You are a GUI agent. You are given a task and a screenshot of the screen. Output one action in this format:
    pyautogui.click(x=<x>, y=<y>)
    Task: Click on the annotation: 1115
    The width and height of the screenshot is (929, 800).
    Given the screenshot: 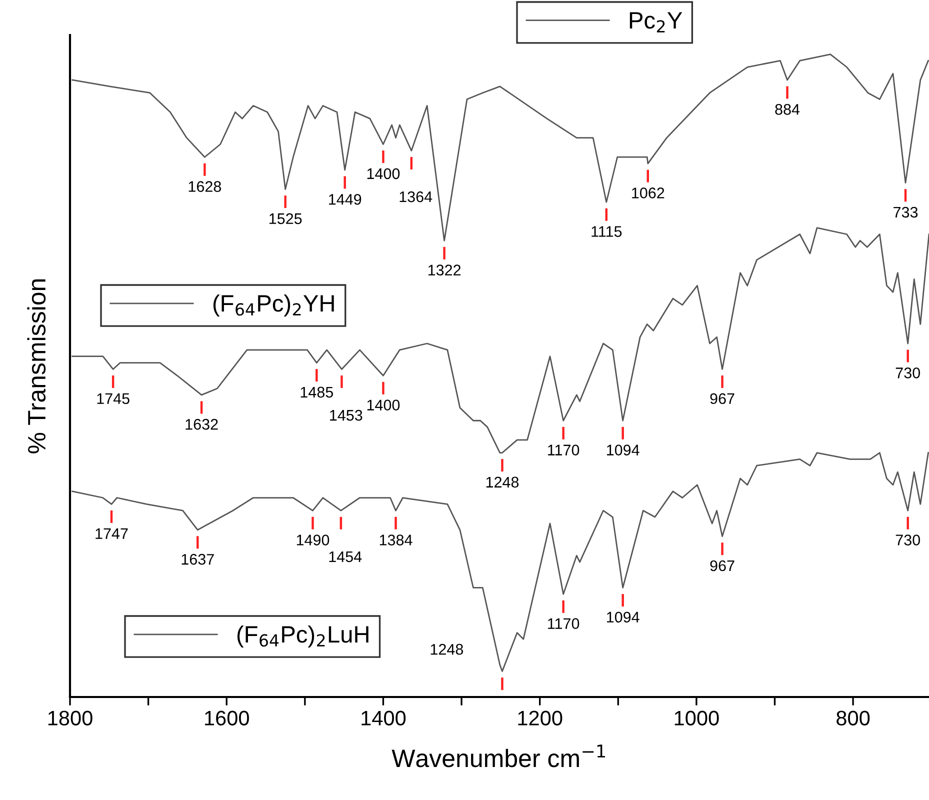 What is the action you would take?
    pyautogui.click(x=607, y=231)
    